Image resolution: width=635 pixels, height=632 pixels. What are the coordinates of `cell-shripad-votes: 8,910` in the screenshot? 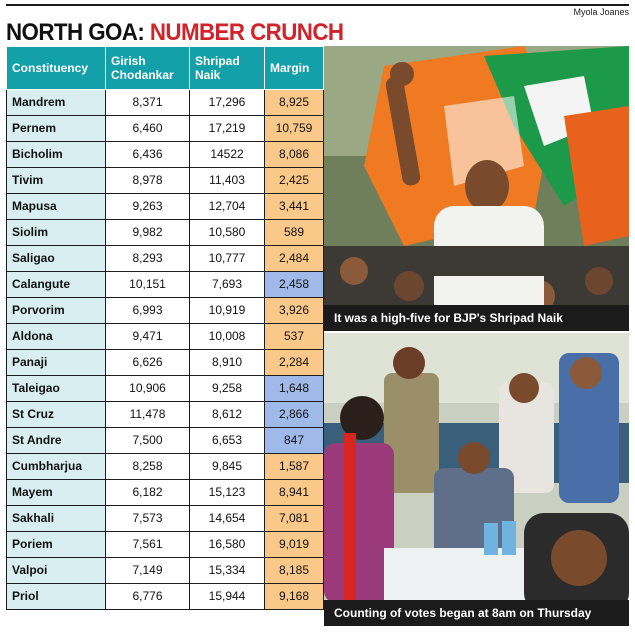 It's located at (227, 362).